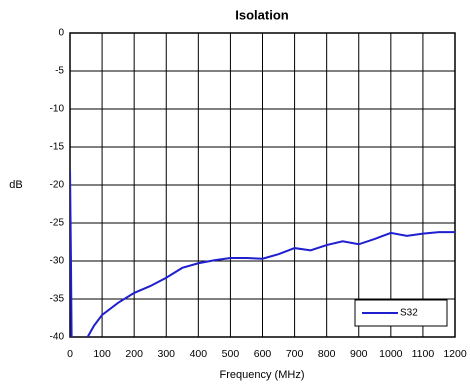 Image resolution: width=470 pixels, height=390 pixels. What do you see at coordinates (61, 33) in the screenshot?
I see `y-tick-label: 0` at bounding box center [61, 33].